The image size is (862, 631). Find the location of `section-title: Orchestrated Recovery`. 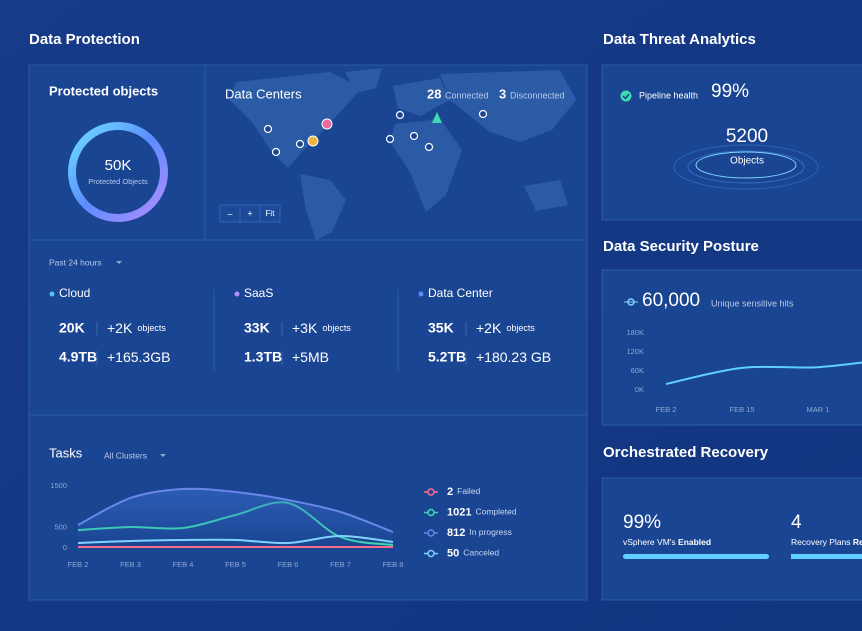

section-title: Orchestrated Recovery is located at coordinates (686, 452).